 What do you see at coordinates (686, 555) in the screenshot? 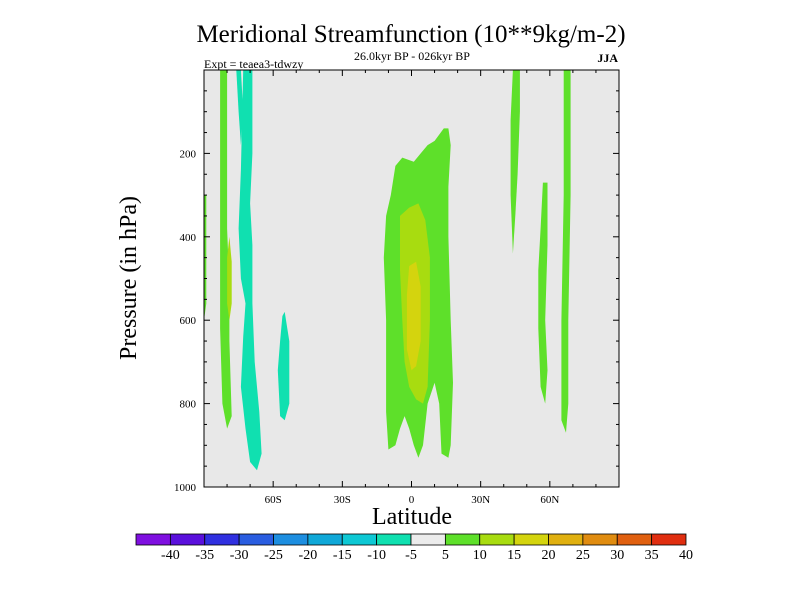
I see `colorbar-label: 40` at bounding box center [686, 555].